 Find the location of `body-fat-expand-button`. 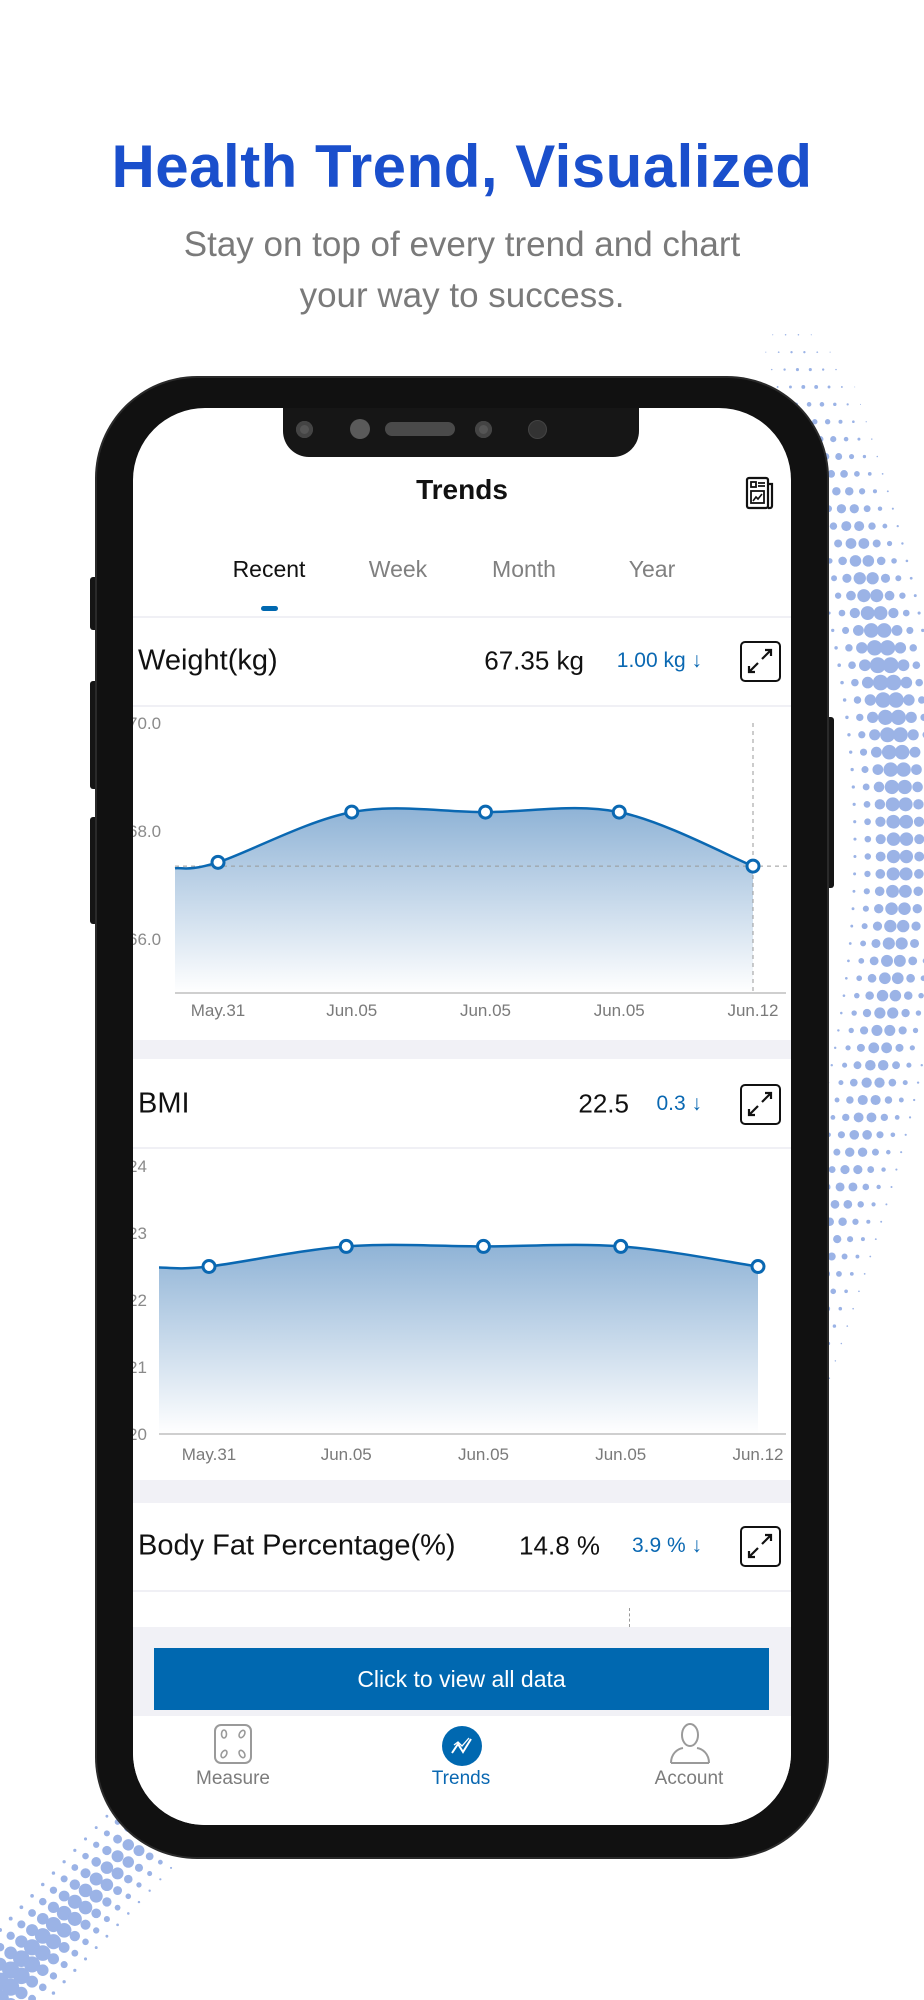

body-fat-expand-button is located at coordinates (760, 1546).